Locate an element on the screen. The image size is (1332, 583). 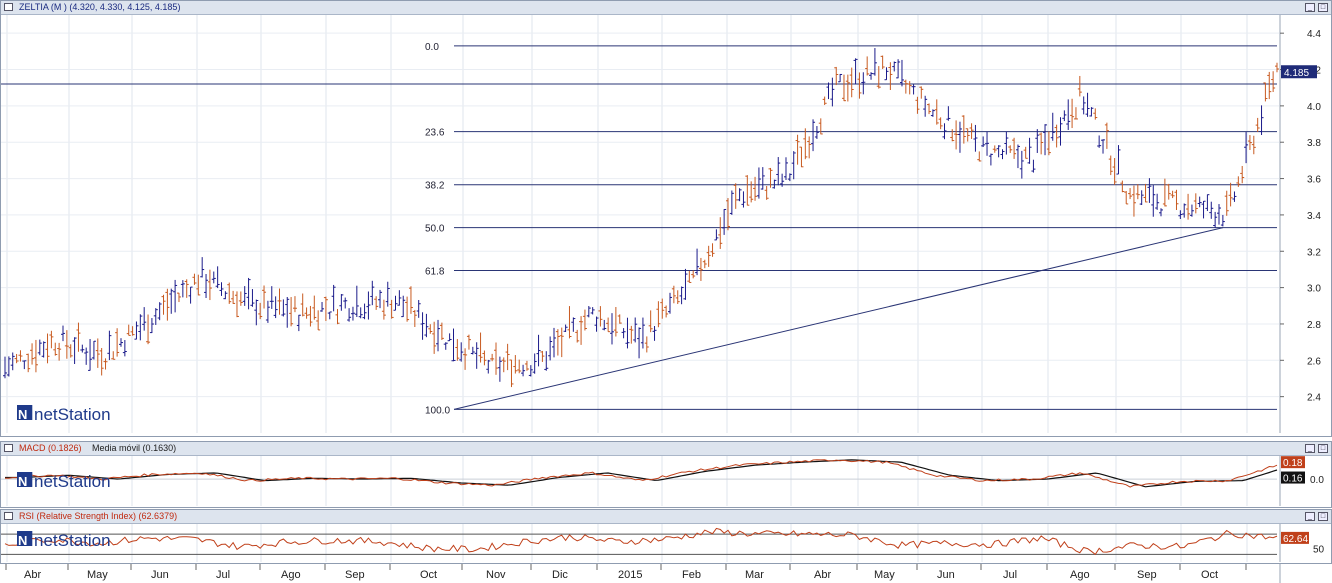
rsi-value-badge is located at coordinates (1295, 537).